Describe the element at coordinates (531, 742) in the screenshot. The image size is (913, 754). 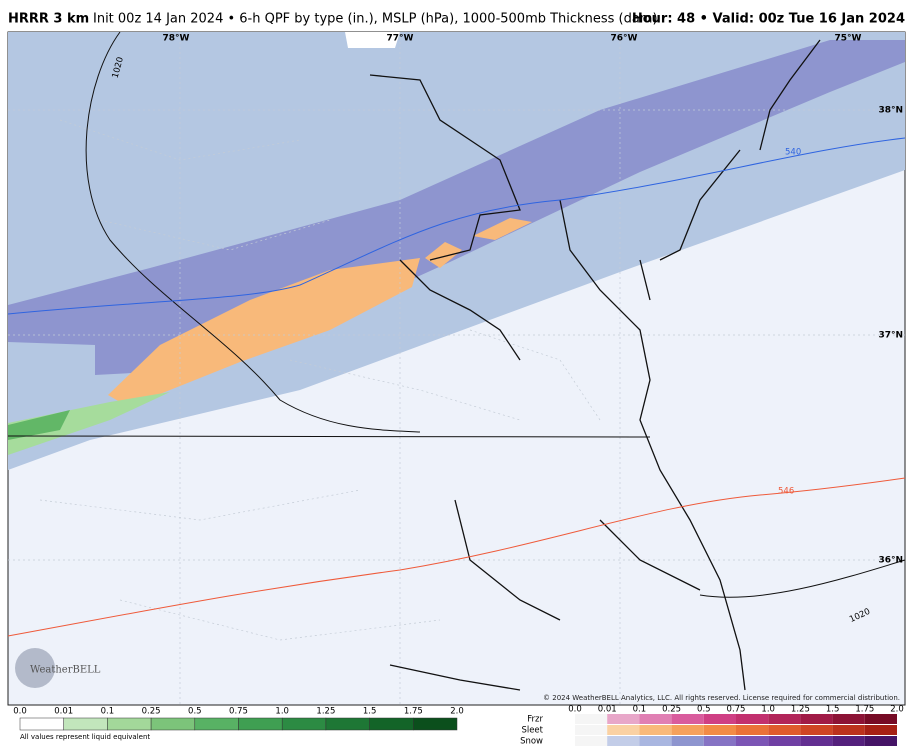
I see `legend-type: Snow` at that location.